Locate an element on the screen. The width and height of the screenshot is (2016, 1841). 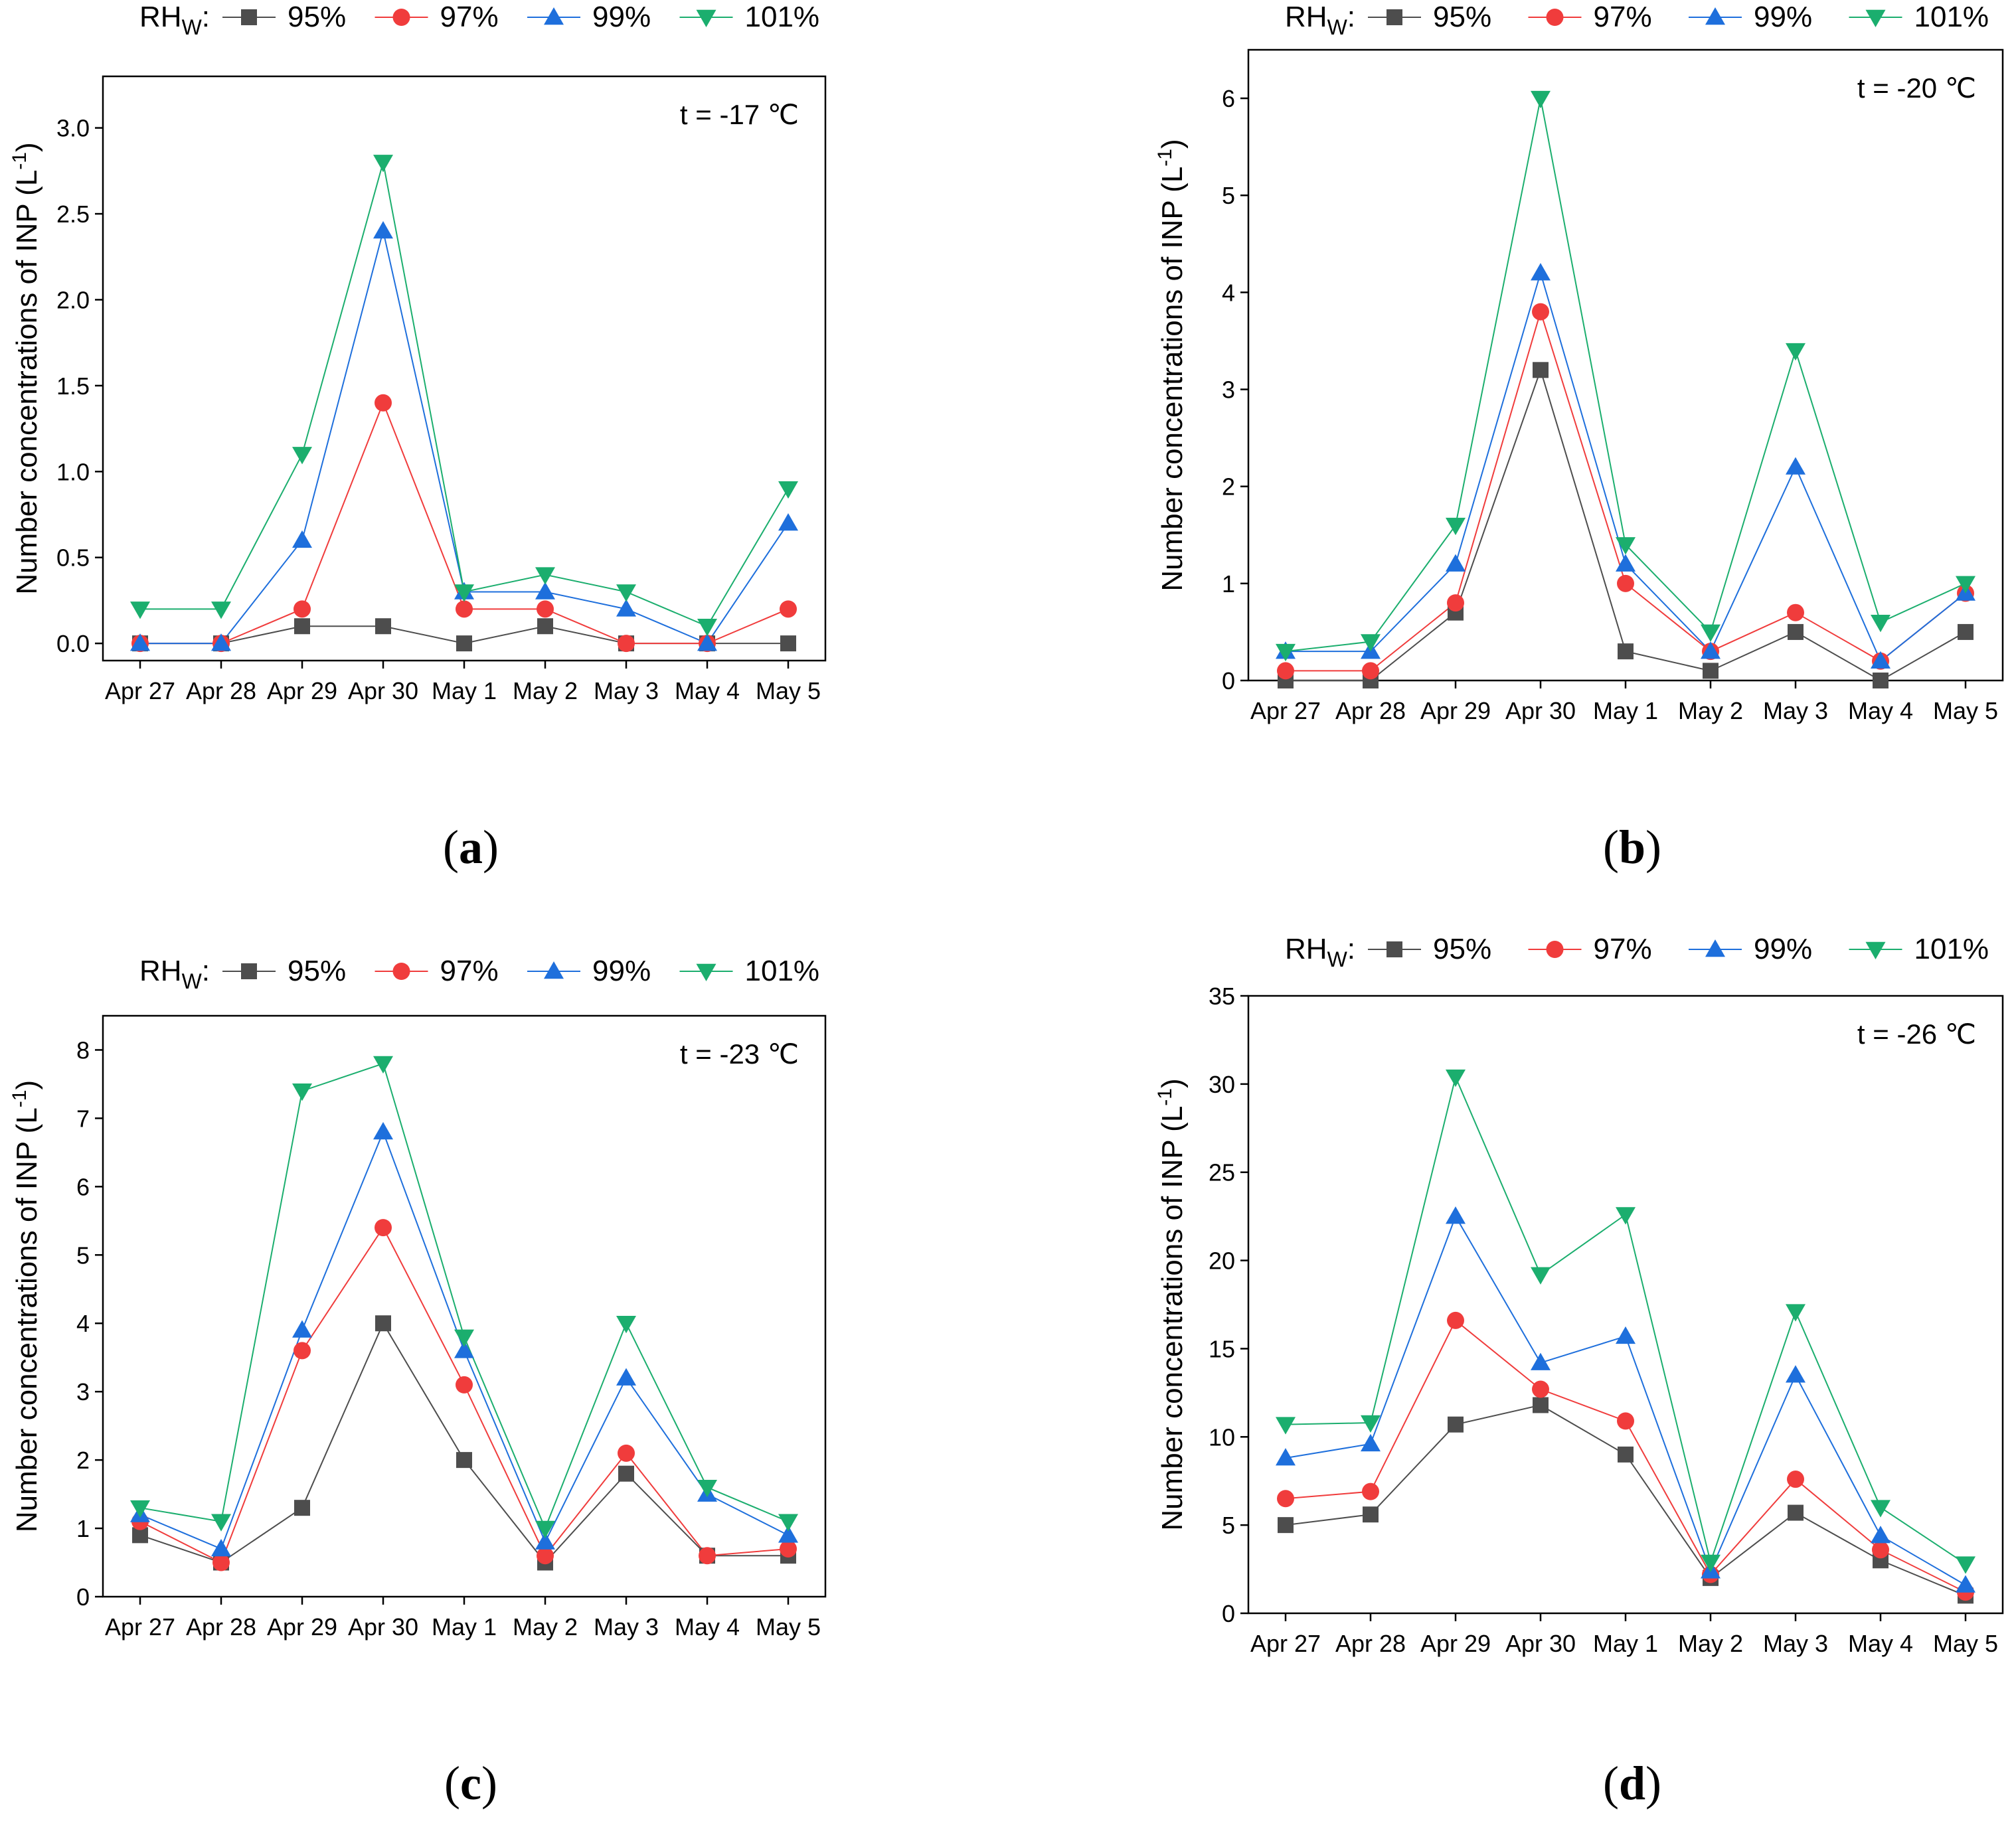
panel-label: (c) is located at coordinates (470, 1783).